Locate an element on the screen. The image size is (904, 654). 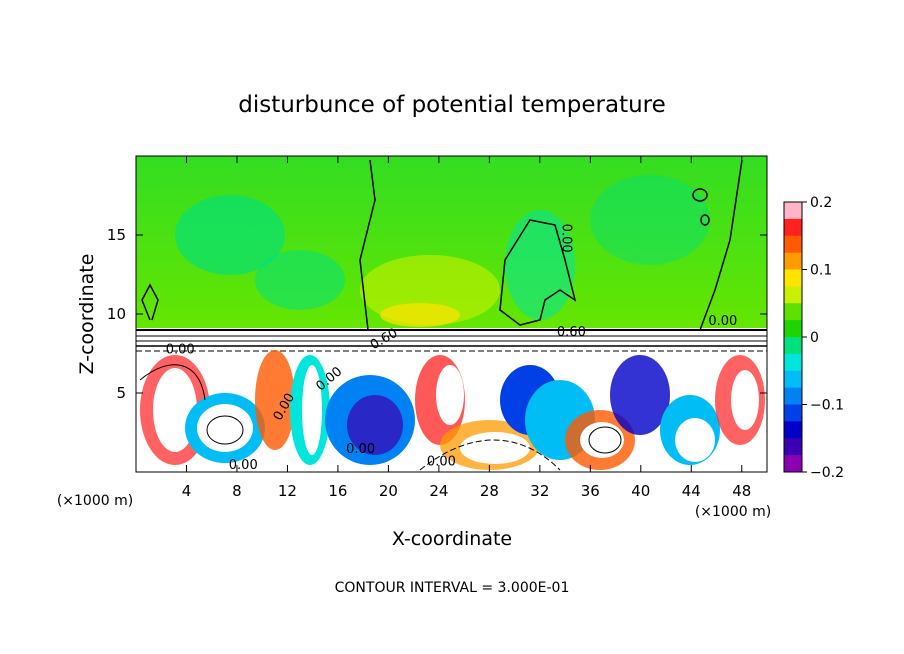
x-tick-label: 12 is located at coordinates (287, 491).